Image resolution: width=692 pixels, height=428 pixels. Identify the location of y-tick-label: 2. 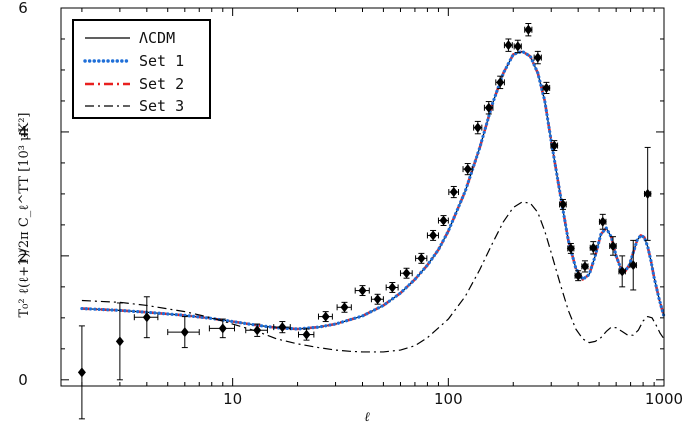
(23, 256).